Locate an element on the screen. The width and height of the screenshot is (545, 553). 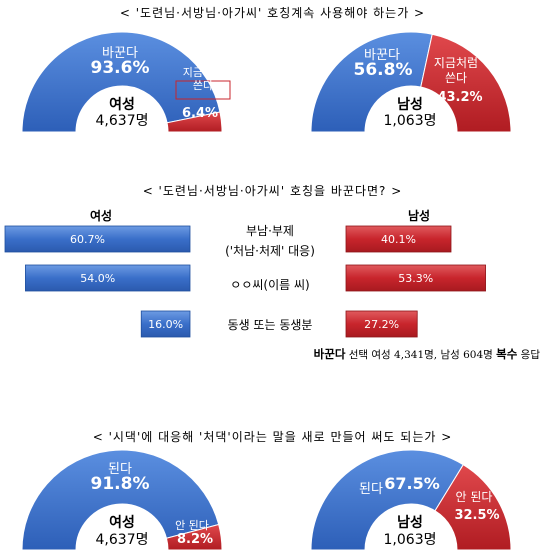
q2-note-bold-1: 바꾼다 is located at coordinates (329, 354).